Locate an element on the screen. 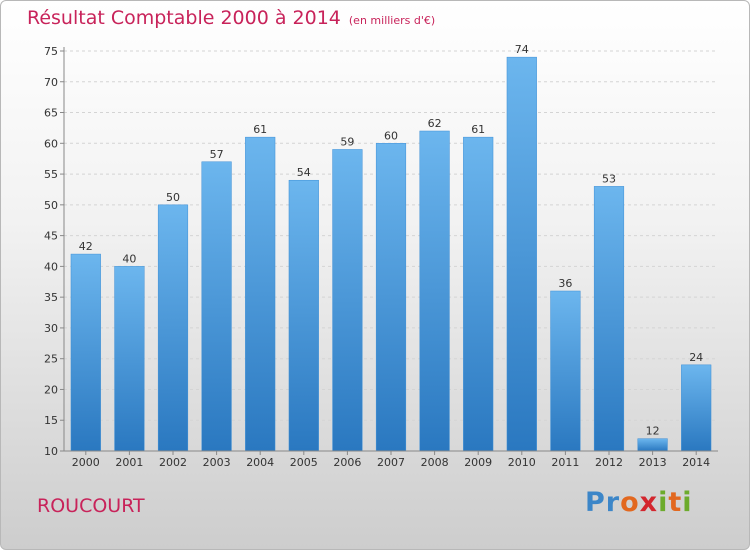 This screenshot has height=550, width=750. value-label: 24 is located at coordinates (696, 357).